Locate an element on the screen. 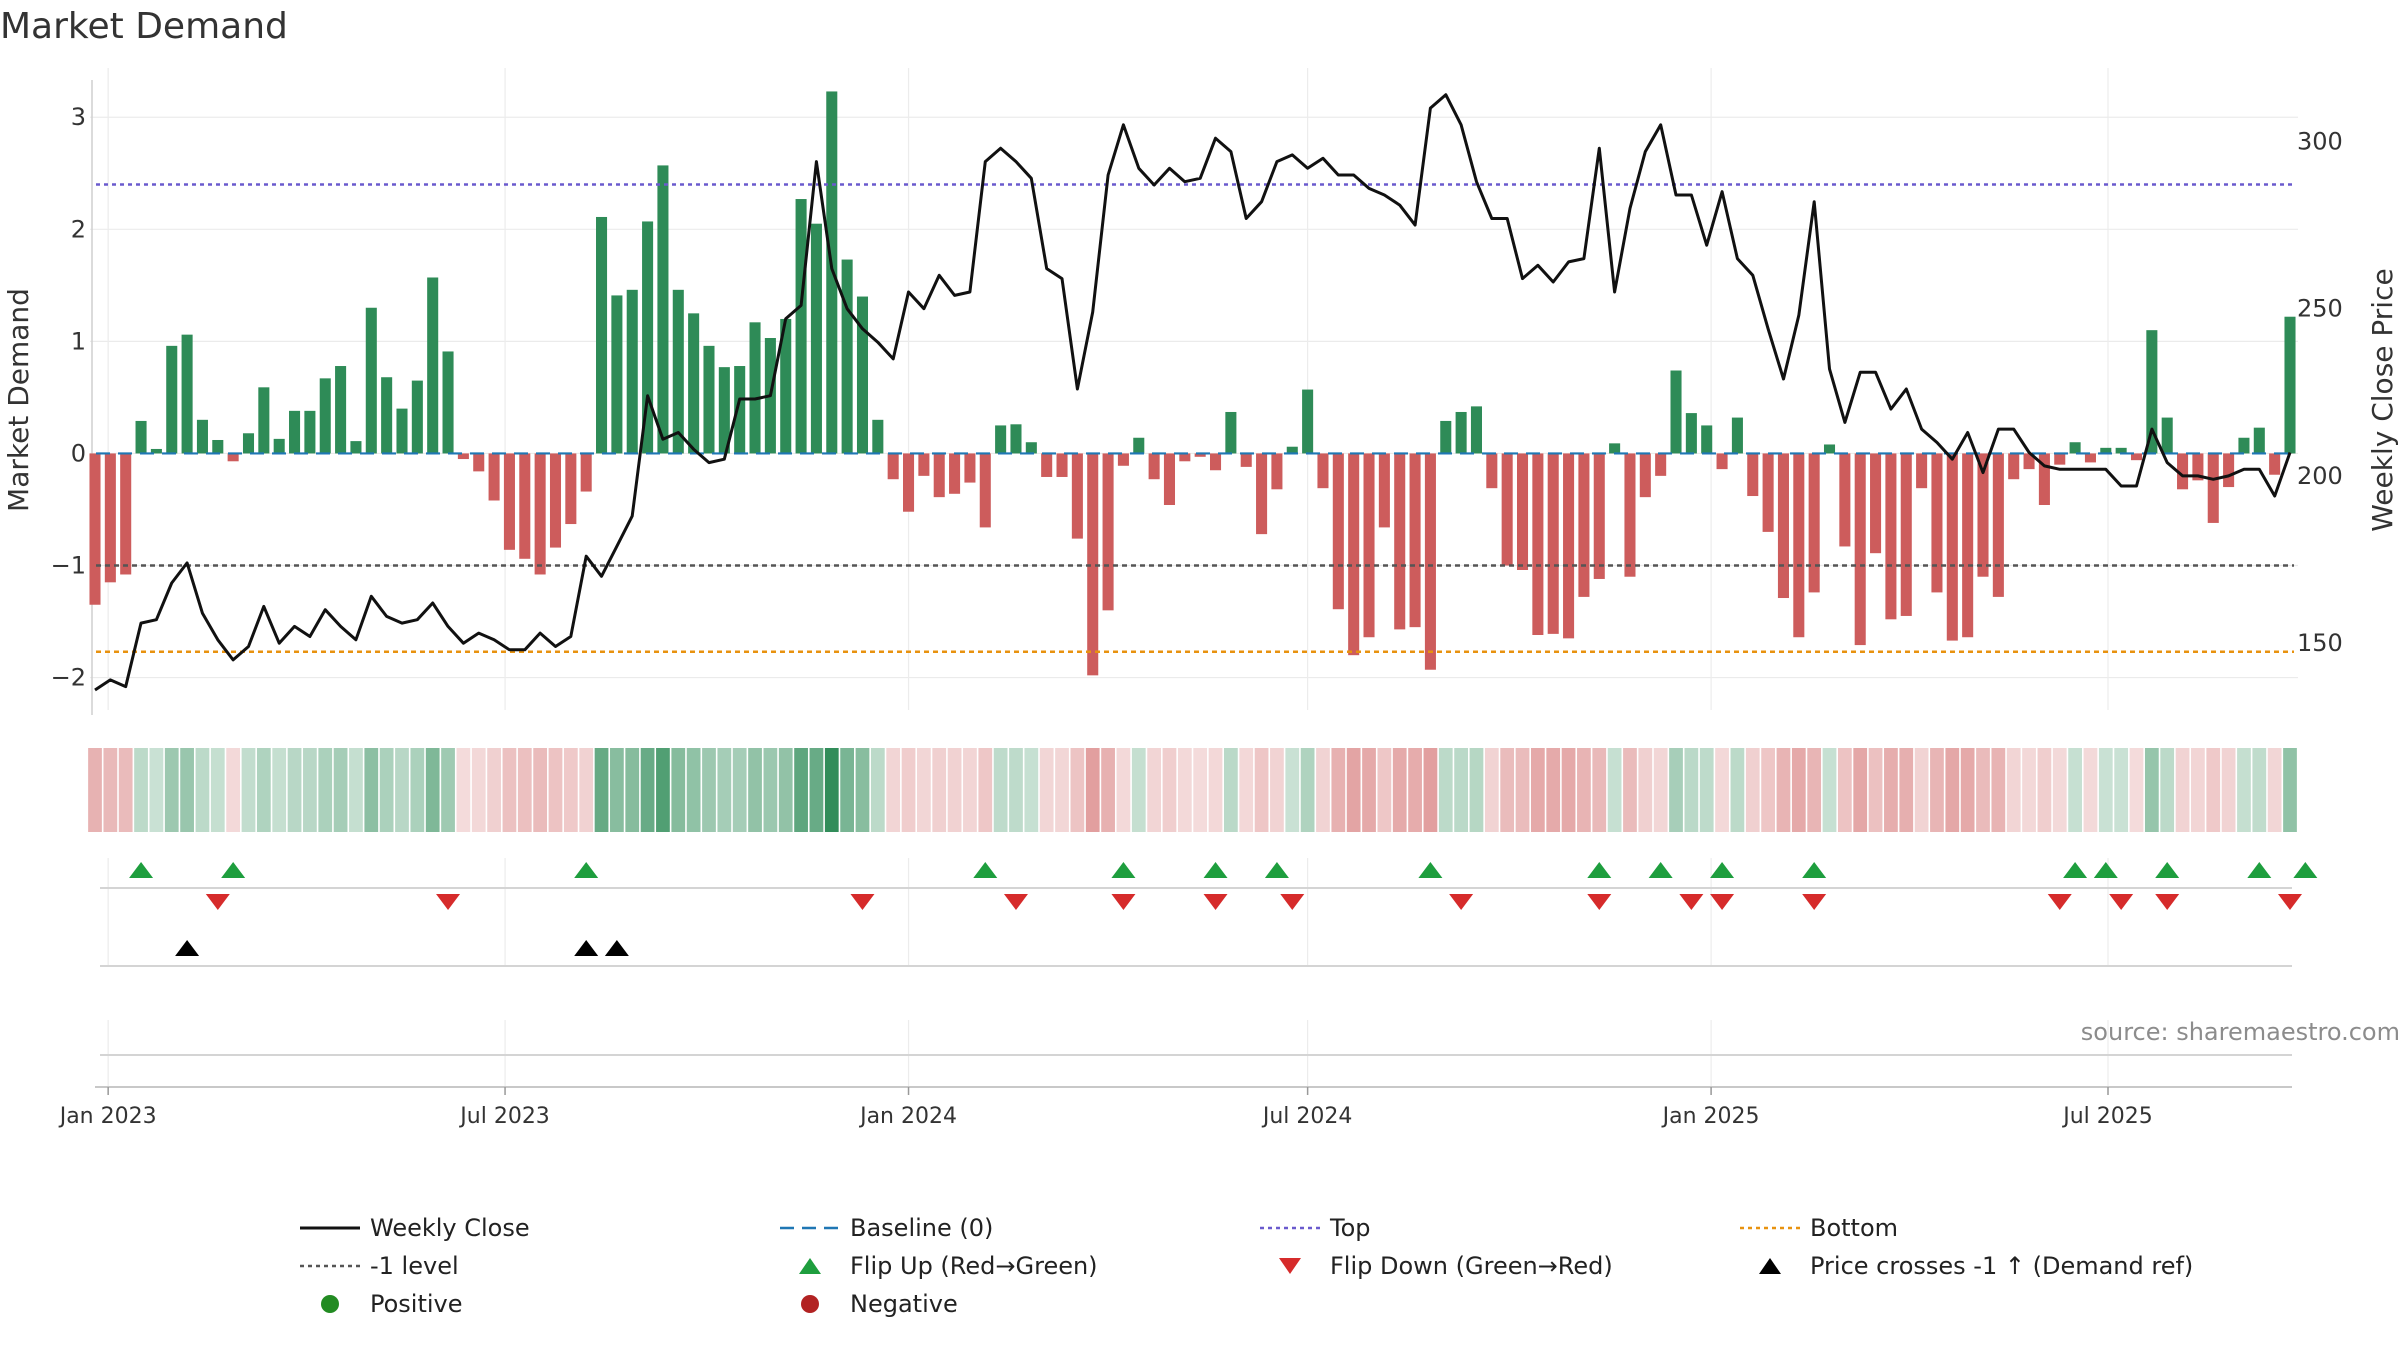 The height and width of the screenshot is (1350, 2400). y-axis-title: Market Demand is located at coordinates (18, 400).